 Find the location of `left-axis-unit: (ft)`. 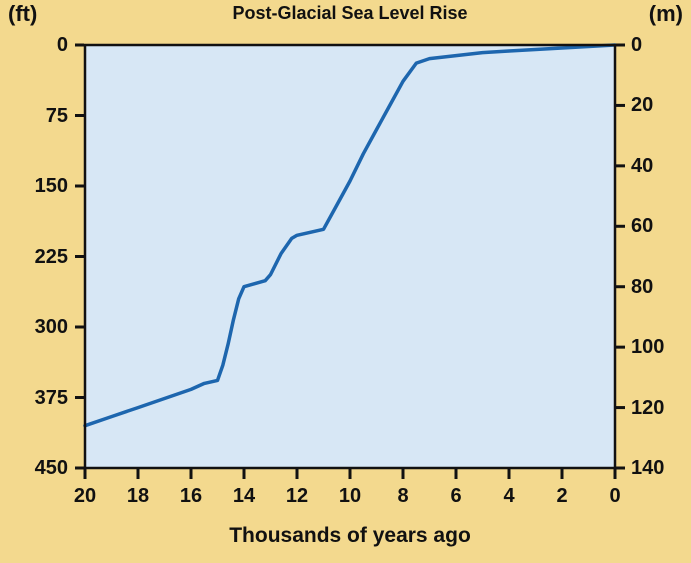

left-axis-unit: (ft) is located at coordinates (23, 13).